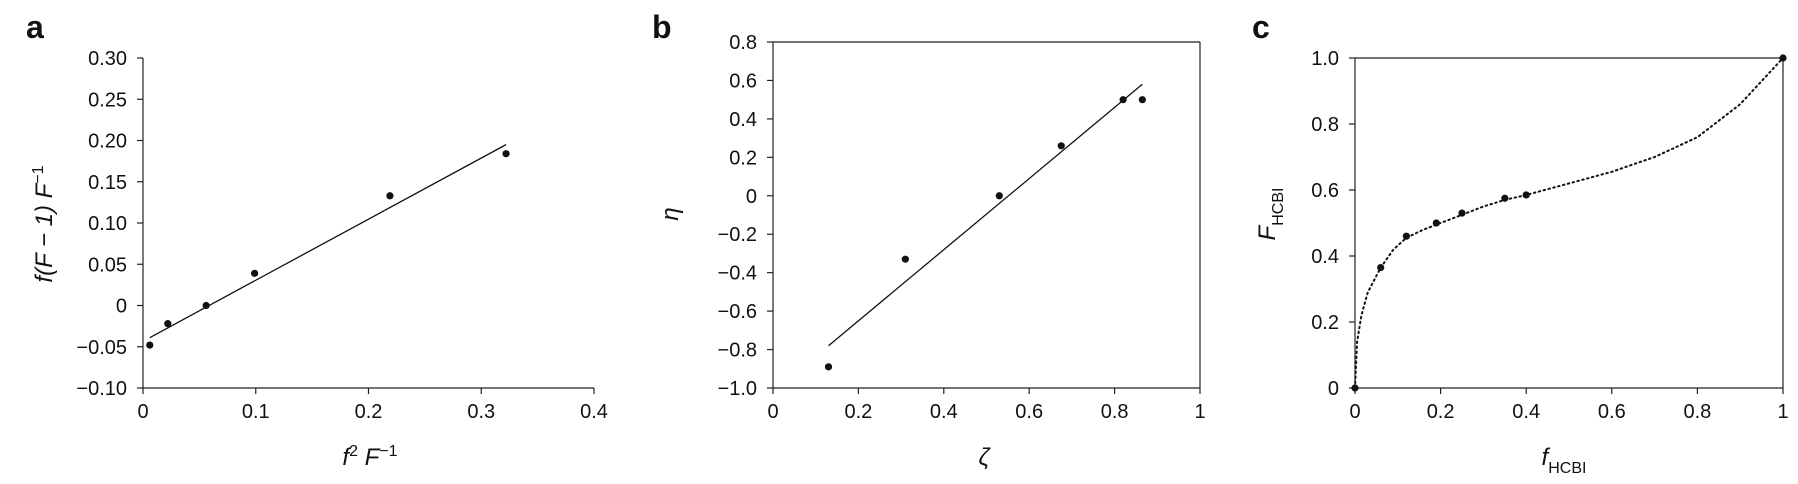 The width and height of the screenshot is (1798, 484). I want to click on panel-a-y-tick-label: 0.05, so click(107, 265).